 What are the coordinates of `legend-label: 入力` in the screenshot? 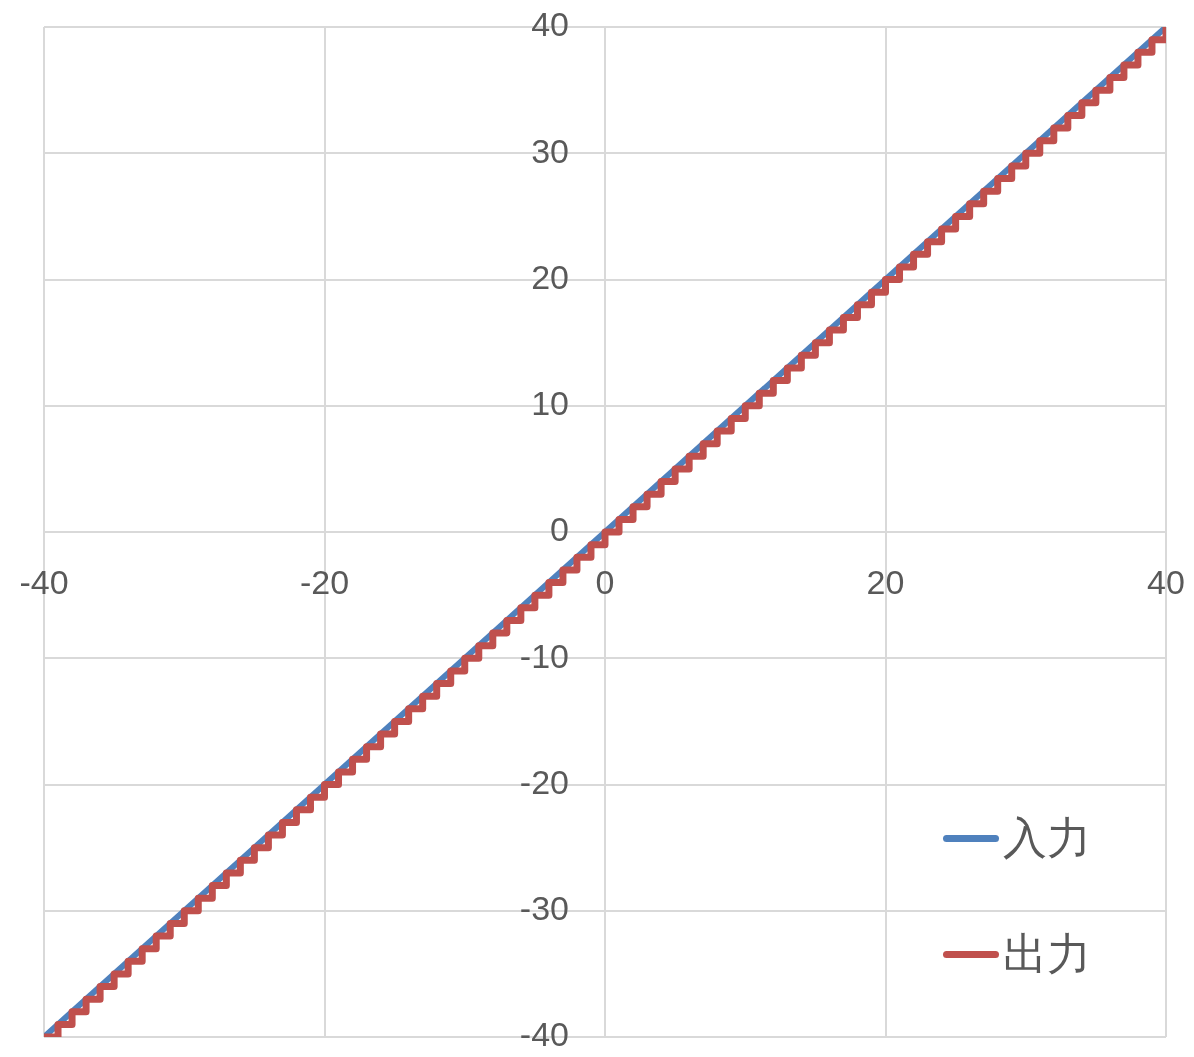 It's located at (1047, 837).